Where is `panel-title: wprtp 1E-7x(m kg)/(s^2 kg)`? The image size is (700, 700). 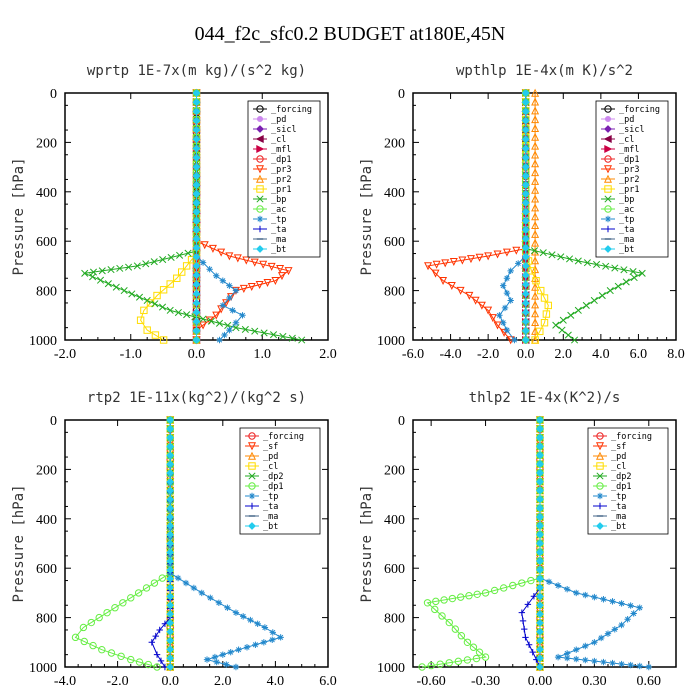 panel-title: wprtp 1E-7x(m kg)/(s^2 kg) is located at coordinates (196, 71).